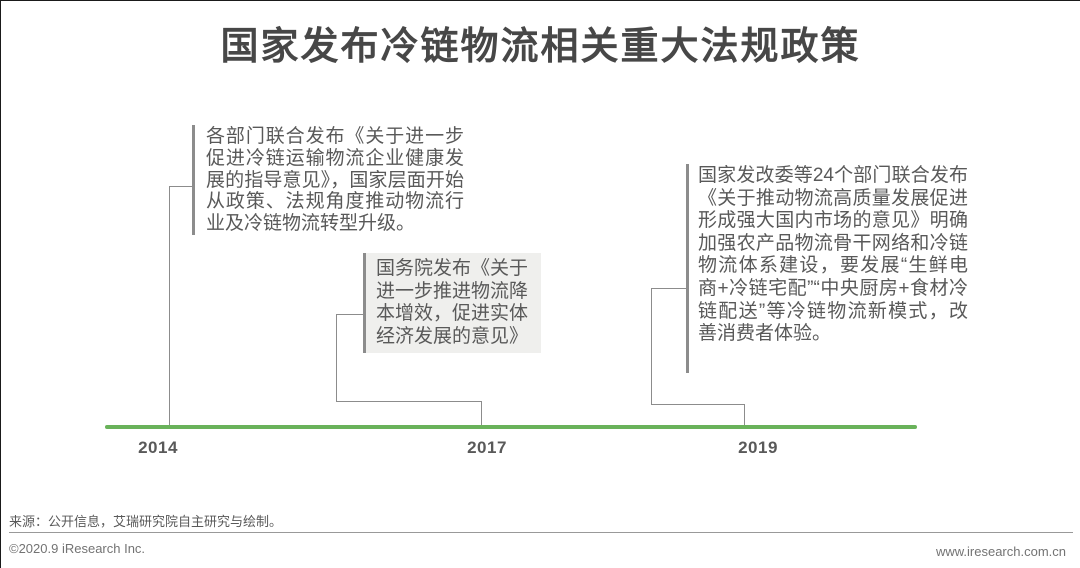  What do you see at coordinates (409, 401) in the screenshot?
I see `connector-2017-run` at bounding box center [409, 401].